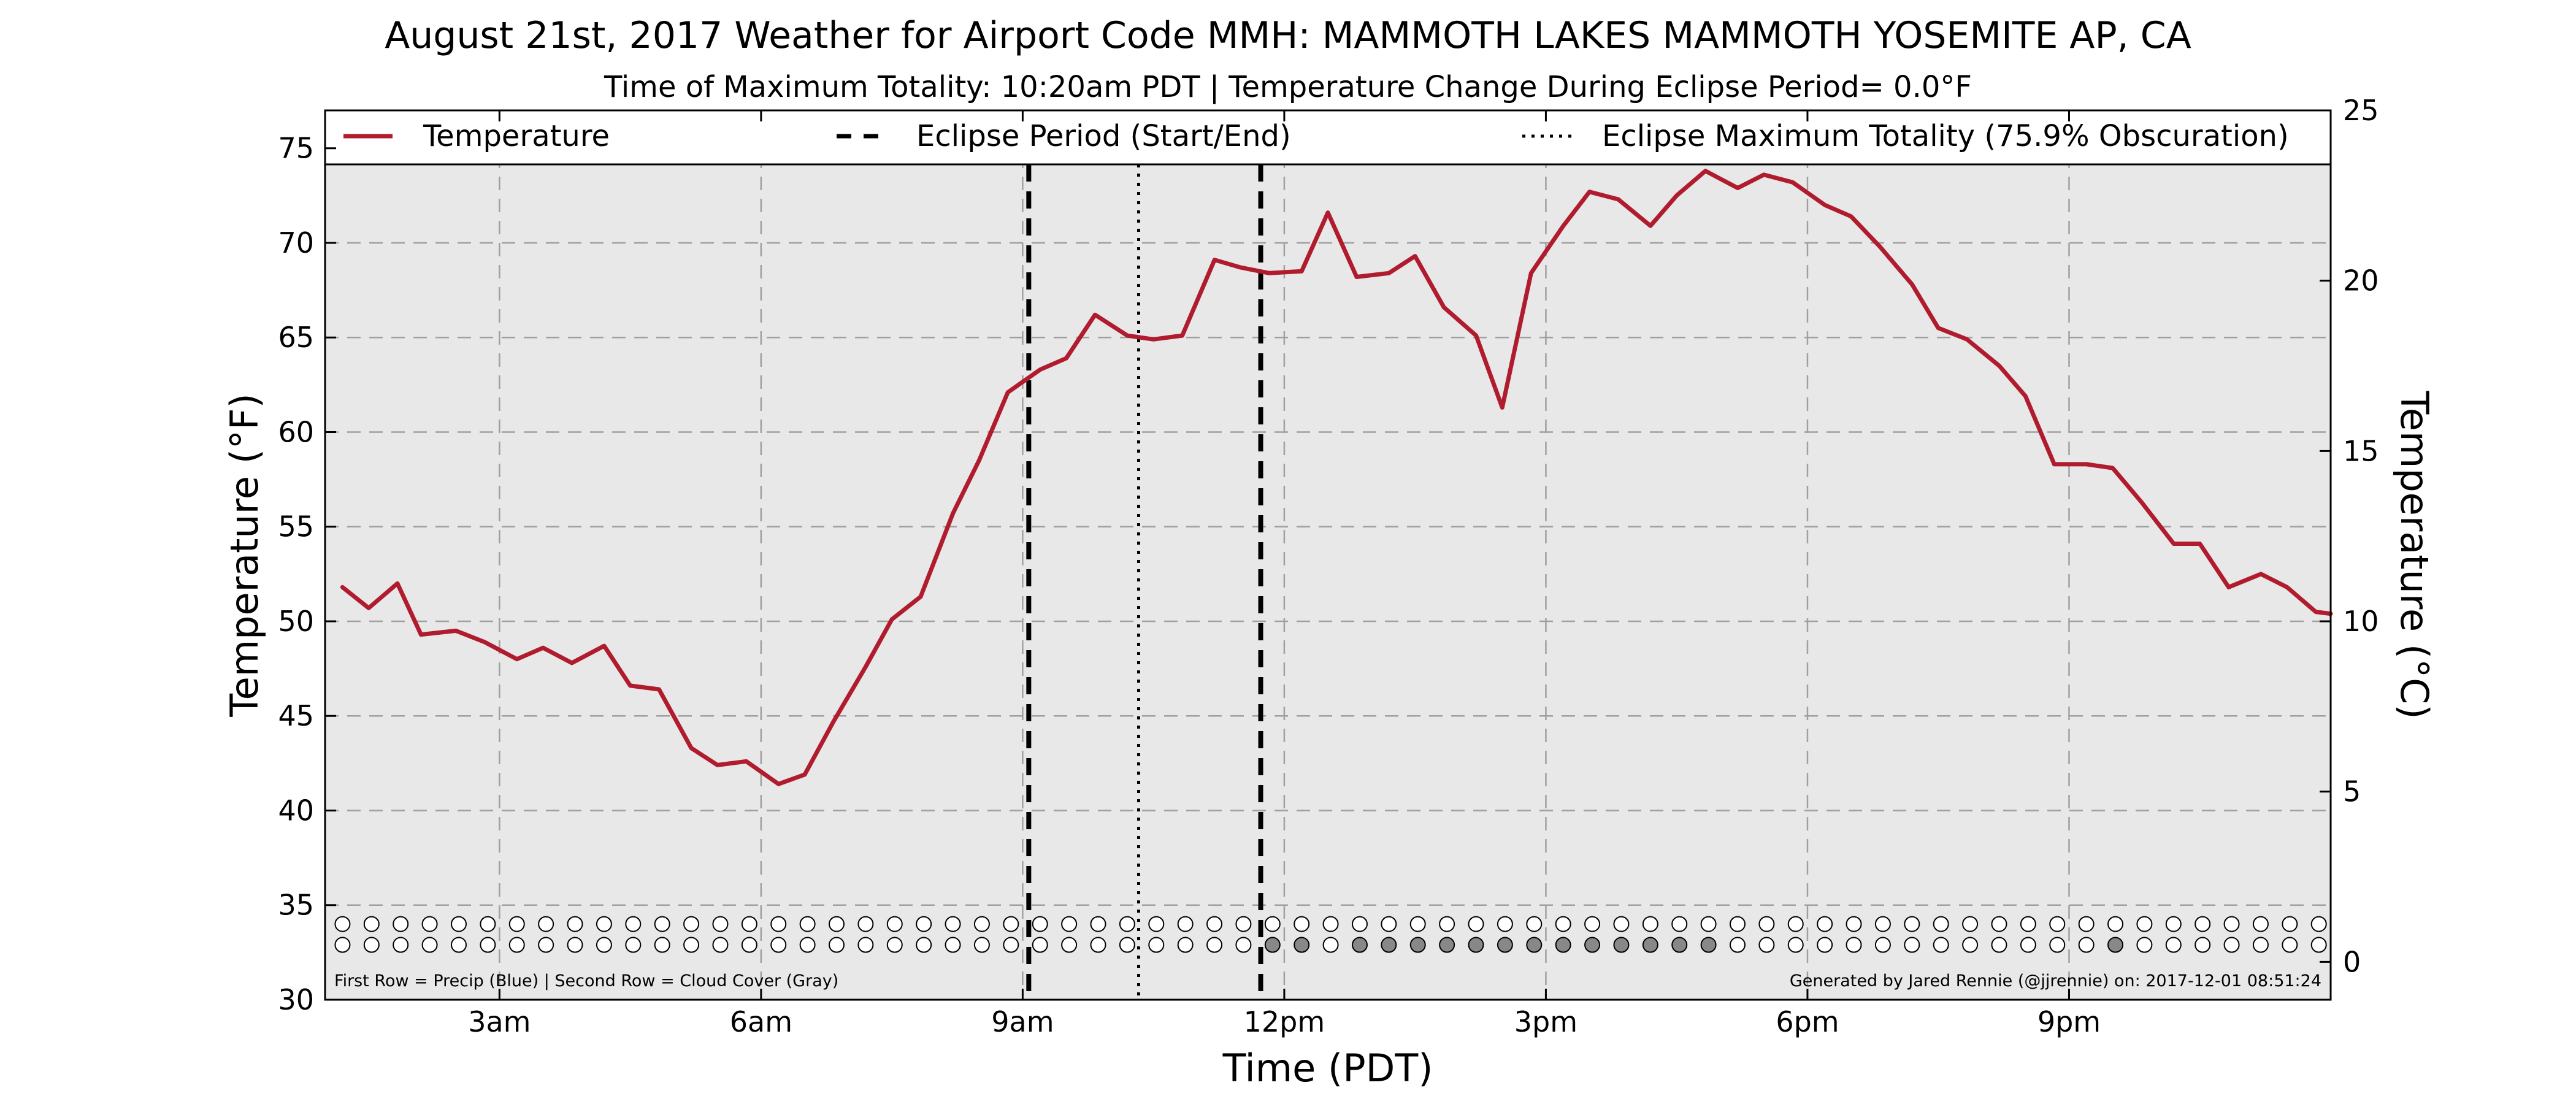  What do you see at coordinates (2349, 536) in the screenshot?
I see `y-axis-right-ticks: 0 5 10 15 20 25` at bounding box center [2349, 536].